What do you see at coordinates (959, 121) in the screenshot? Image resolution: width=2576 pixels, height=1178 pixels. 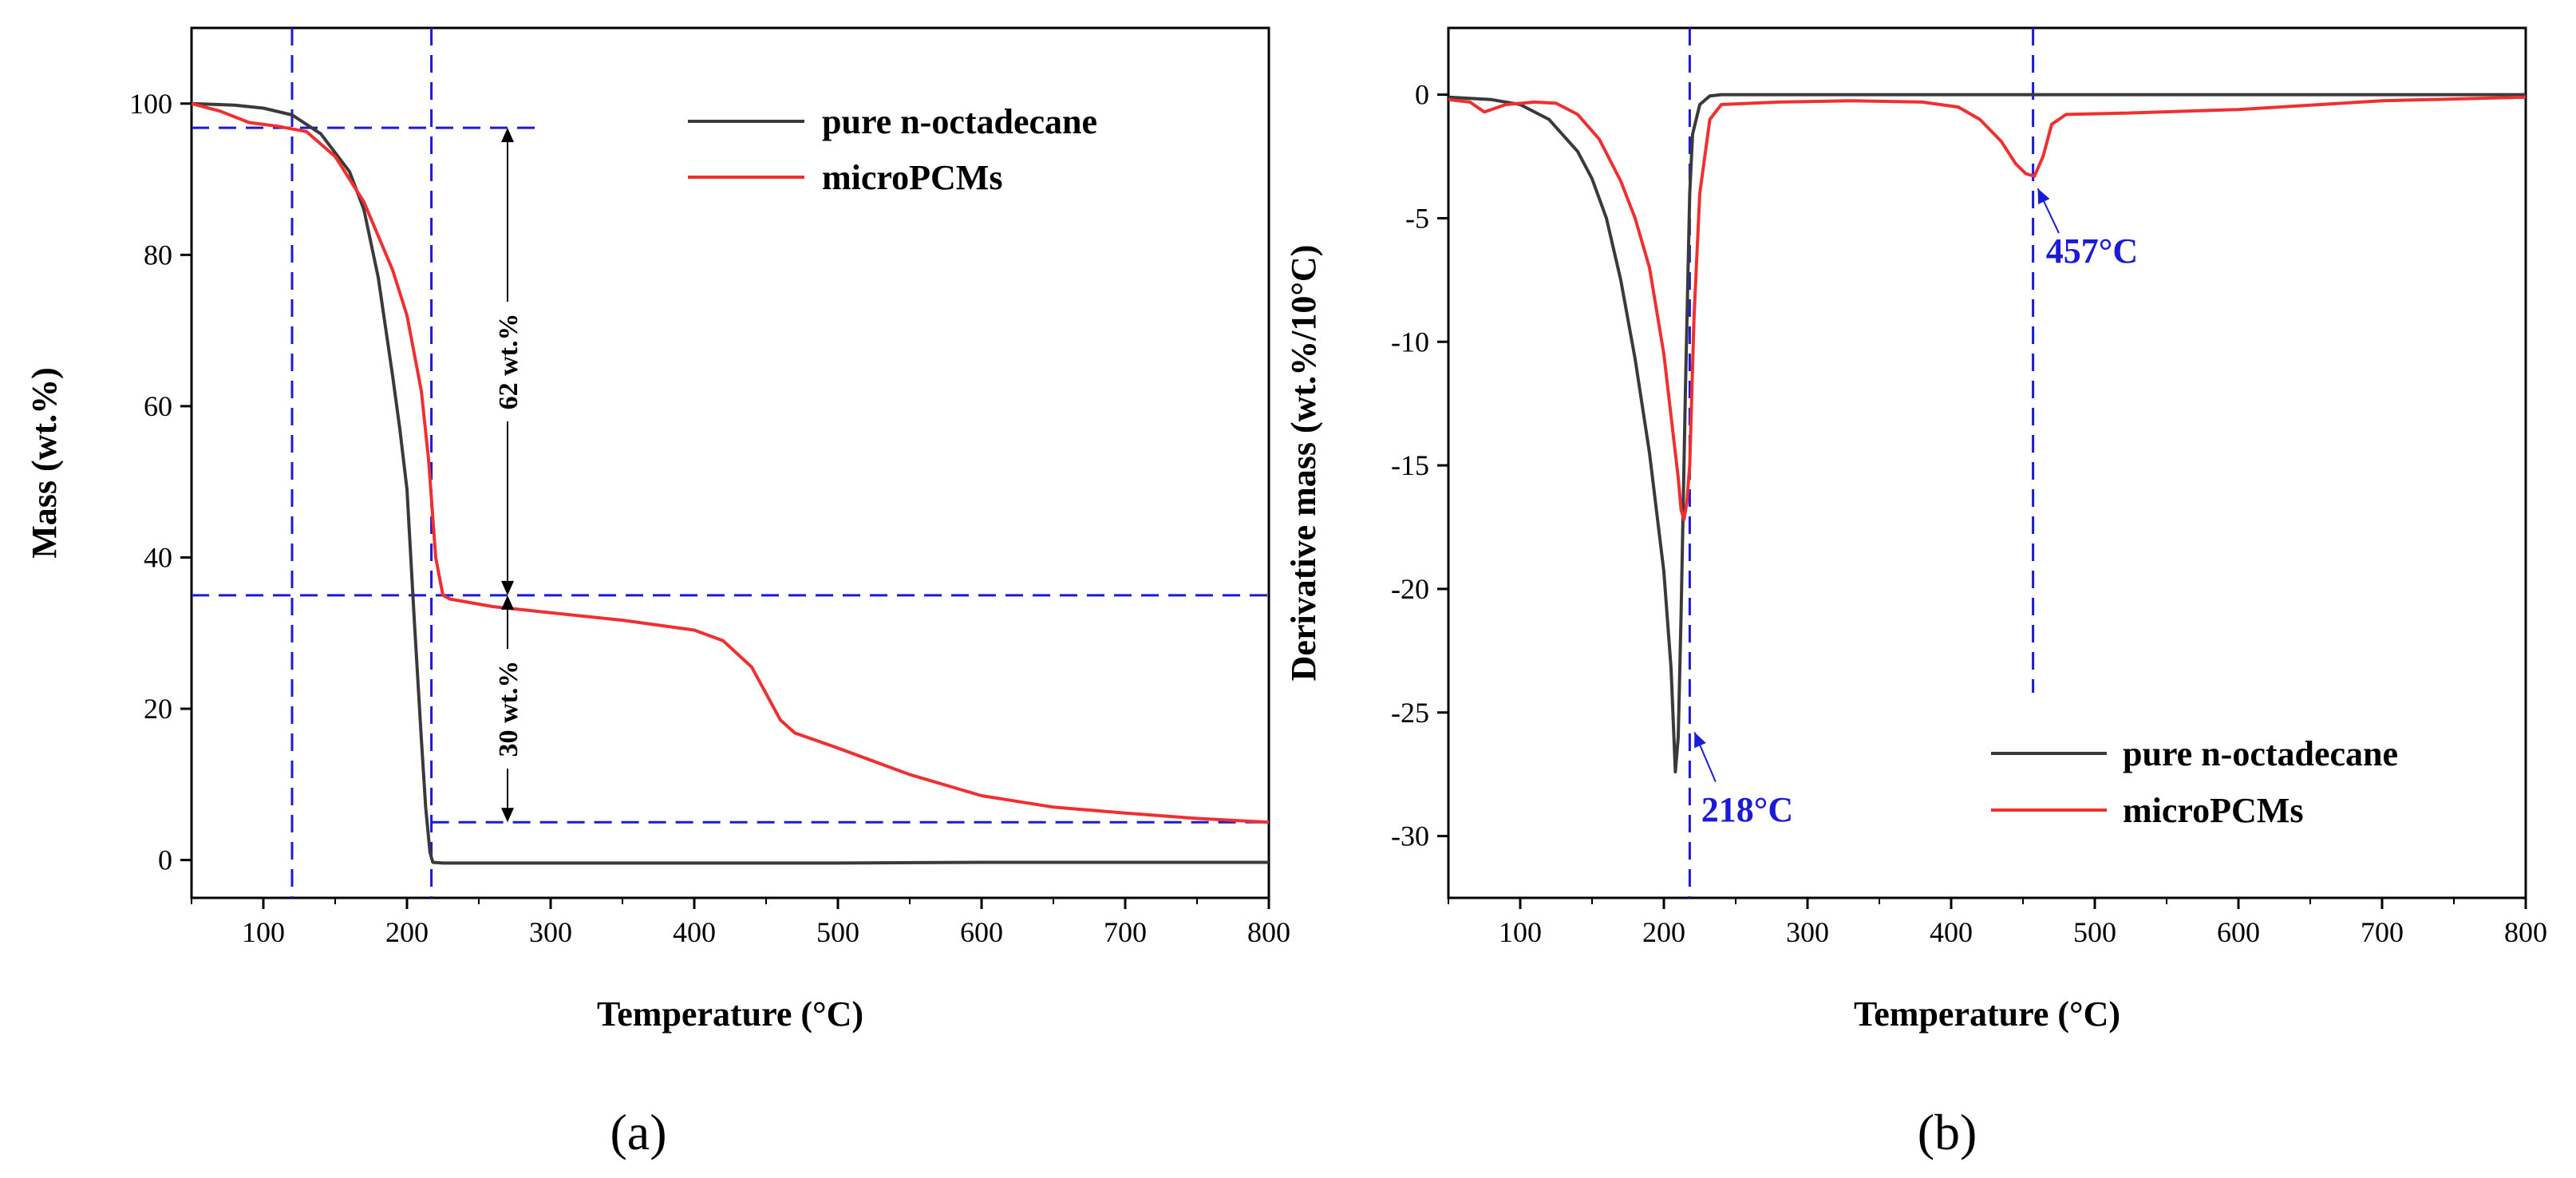 I see `legend-label-pure-a: pure n-octadecane` at bounding box center [959, 121].